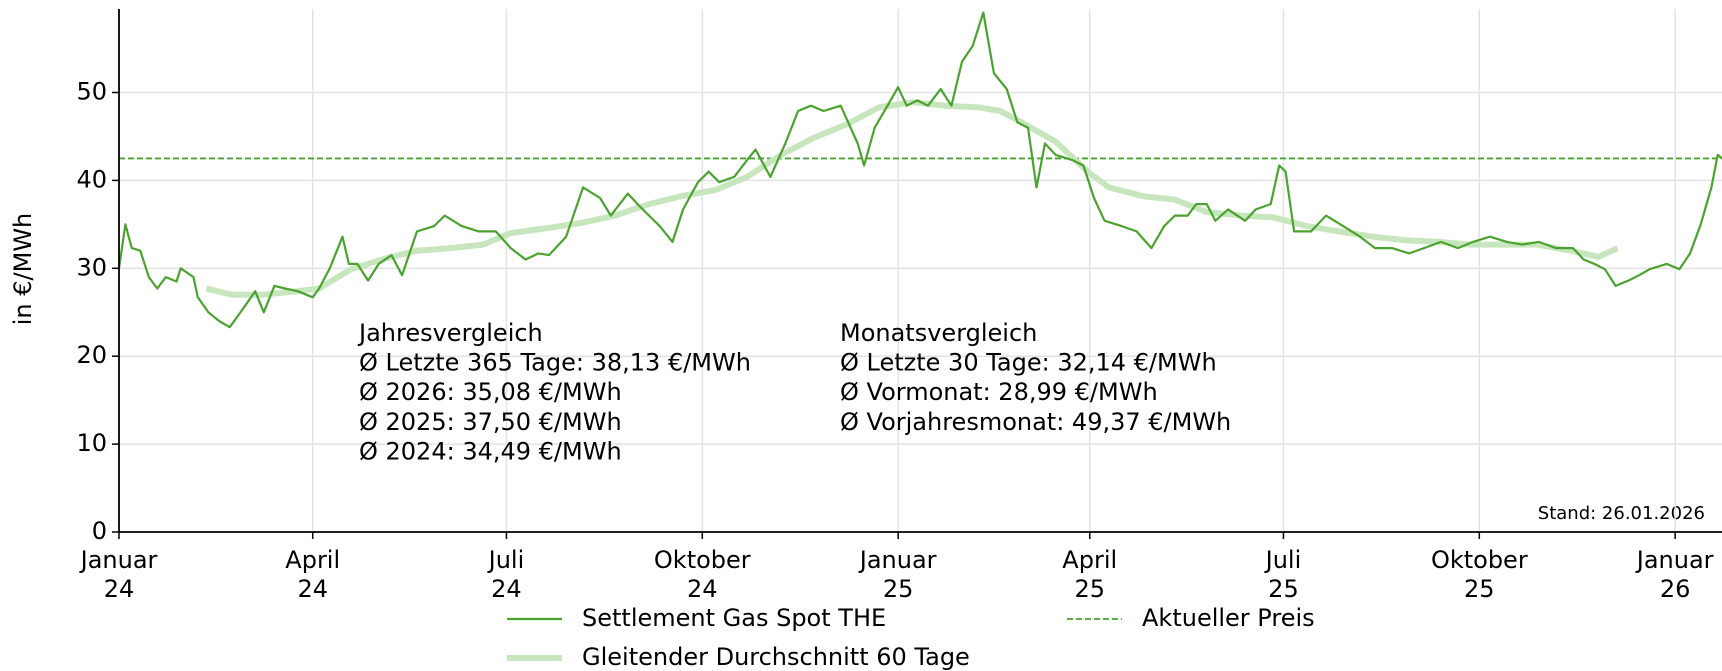 This screenshot has width=1722, height=671. Describe the element at coordinates (91, 179) in the screenshot. I see `y-tick-label: 40` at that location.